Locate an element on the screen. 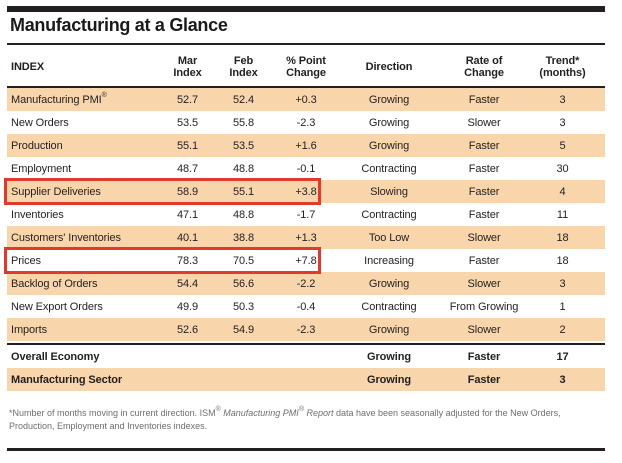 The height and width of the screenshot is (463, 622). cell-feb: 56.6 is located at coordinates (243, 283).